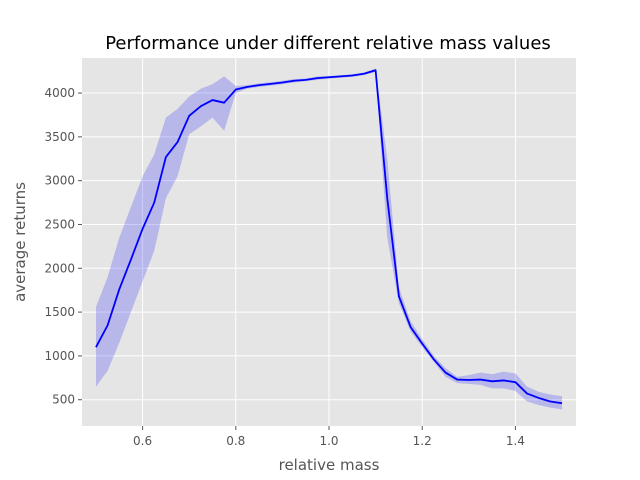  I want to click on y-tick-label: 1500, so click(59, 312).